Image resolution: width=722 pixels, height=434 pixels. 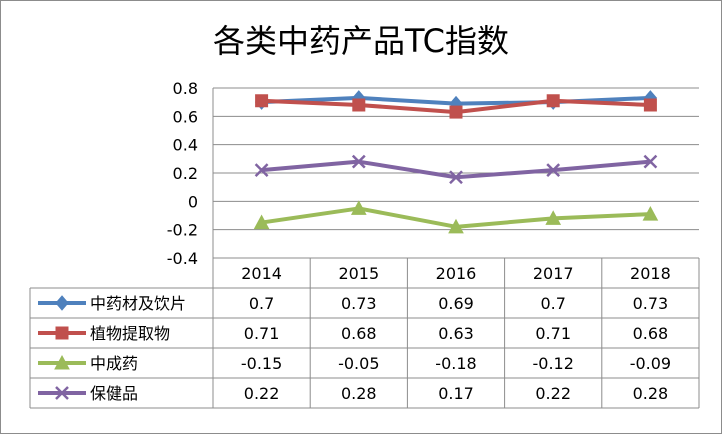 I want to click on y-tick-label: -0.2, so click(x=182, y=230).